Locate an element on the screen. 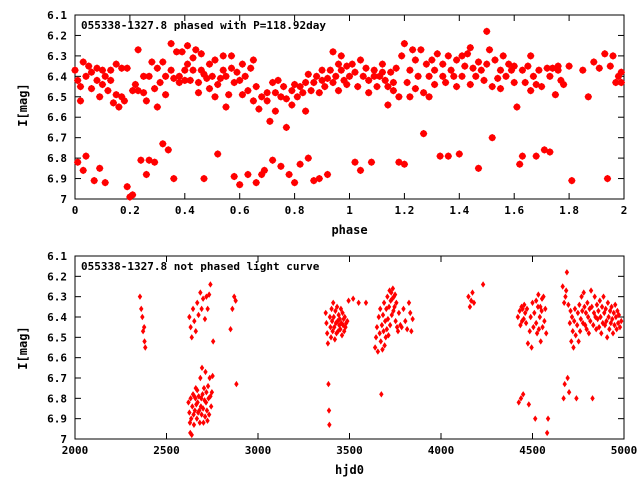  x-axis-label: hjd0 is located at coordinates (349, 470).